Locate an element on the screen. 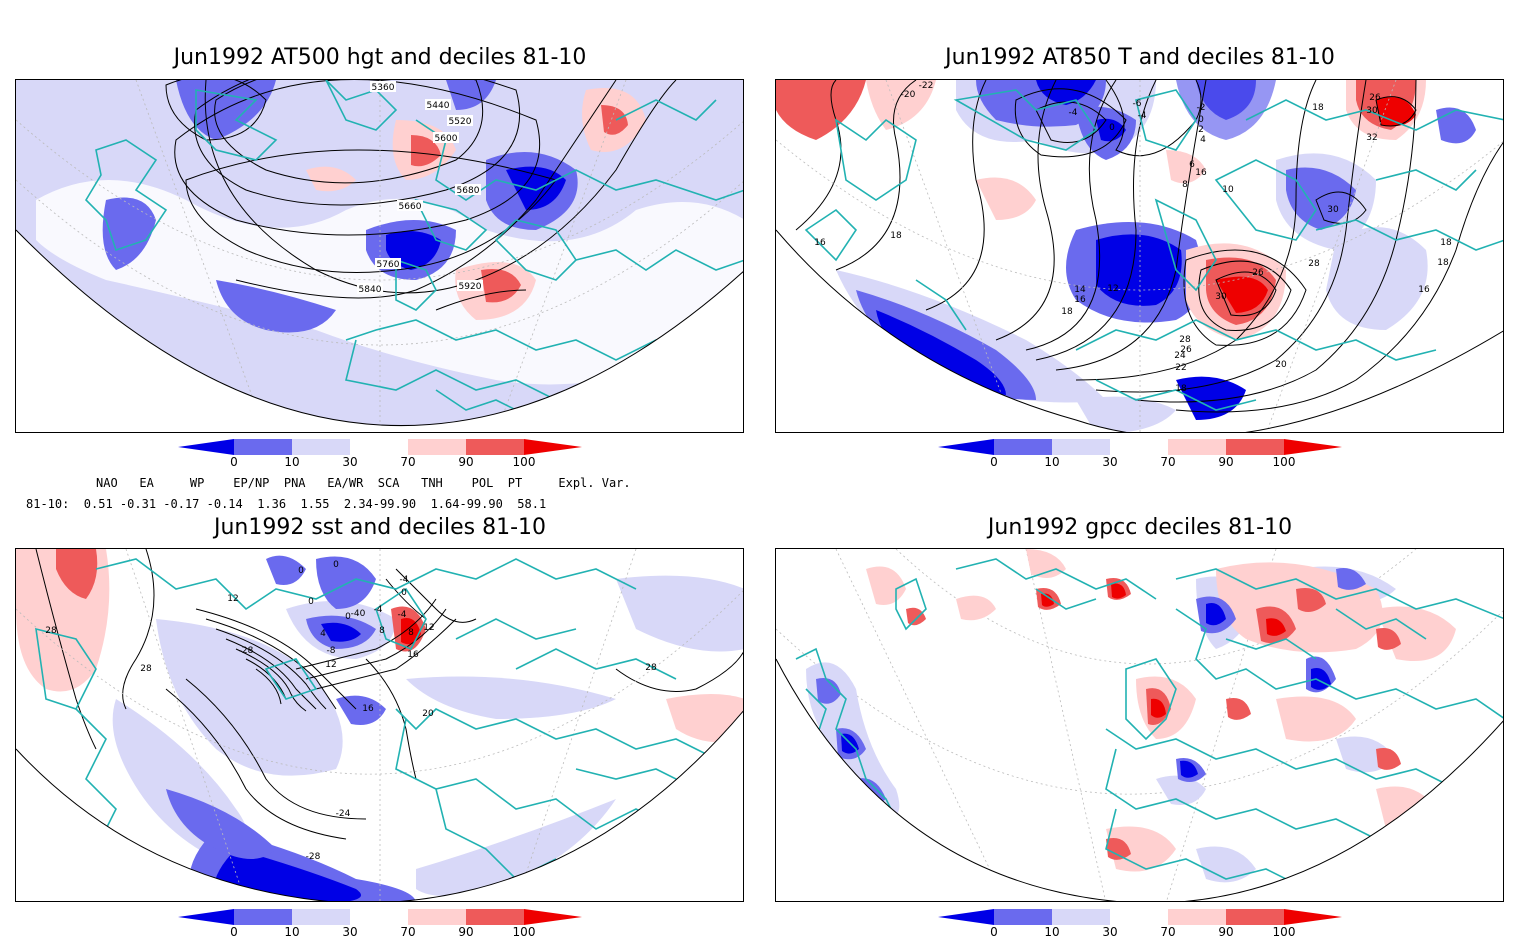 Image resolution: width=1520 pixels, height=944 pixels. panel-title-ur: Jun1992 AT850 T and deciles 81-10 is located at coordinates (1140, 57).